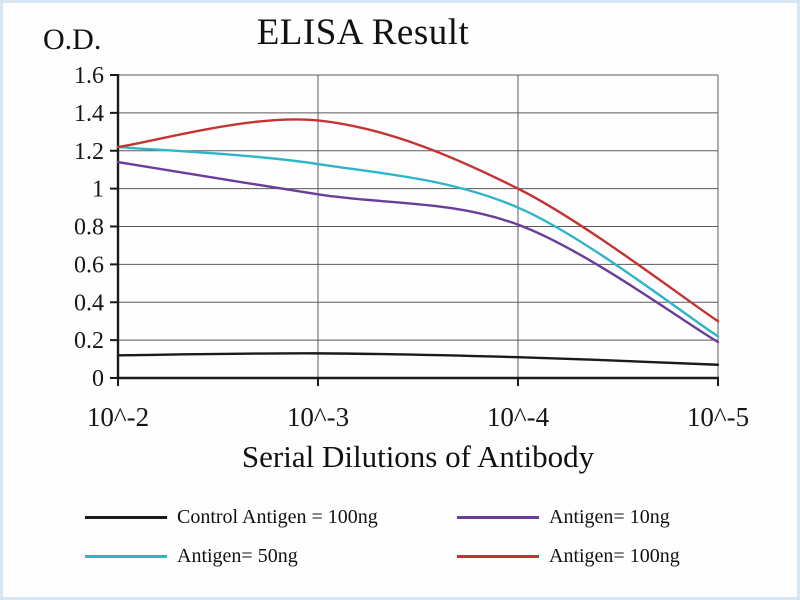  Describe the element at coordinates (518, 417) in the screenshot. I see `x-tick-label: 10^-4` at that location.